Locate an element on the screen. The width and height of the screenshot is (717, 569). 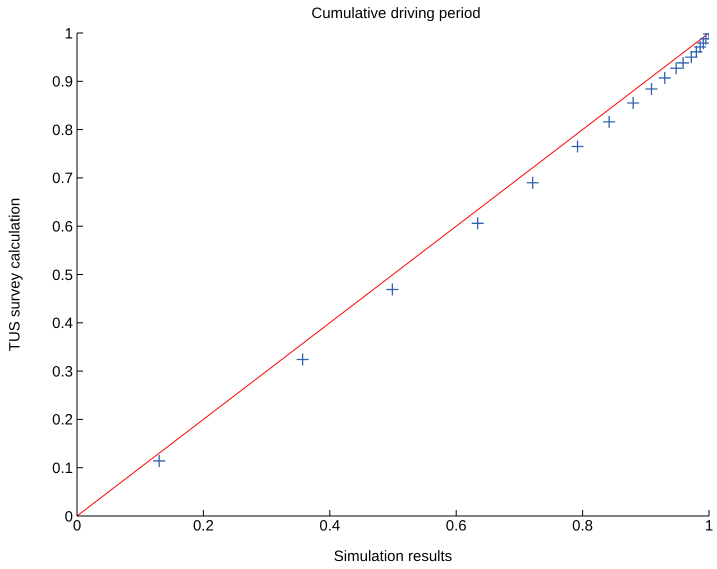
y-tick-label: 0.4 is located at coordinates (62, 323).